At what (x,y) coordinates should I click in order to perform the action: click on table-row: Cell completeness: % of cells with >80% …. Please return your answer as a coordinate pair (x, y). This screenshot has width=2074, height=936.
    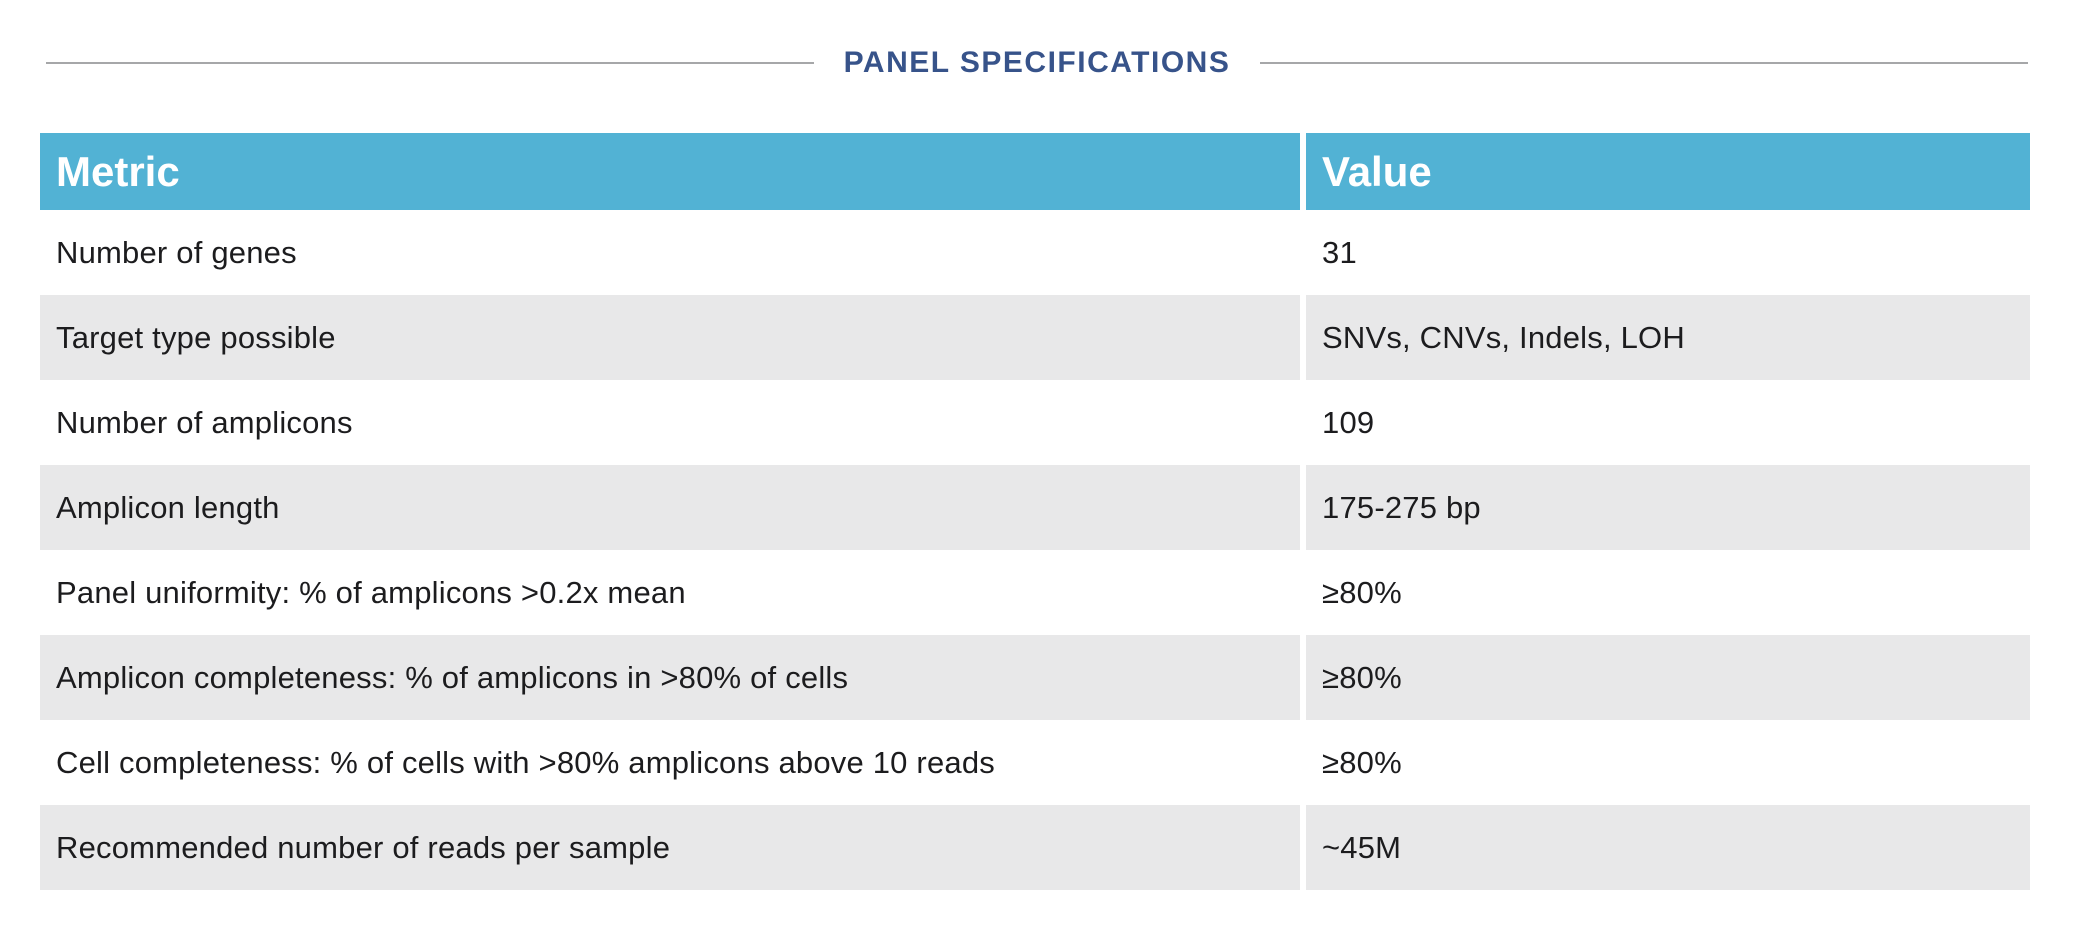
    Looking at the image, I should click on (1035, 762).